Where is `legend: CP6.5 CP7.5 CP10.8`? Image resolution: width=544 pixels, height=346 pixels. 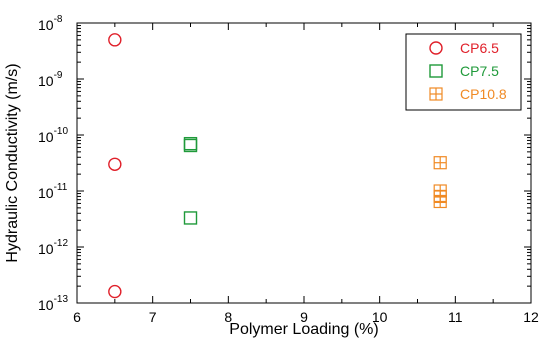 legend: CP6.5 CP7.5 CP10.8 is located at coordinates (463, 72).